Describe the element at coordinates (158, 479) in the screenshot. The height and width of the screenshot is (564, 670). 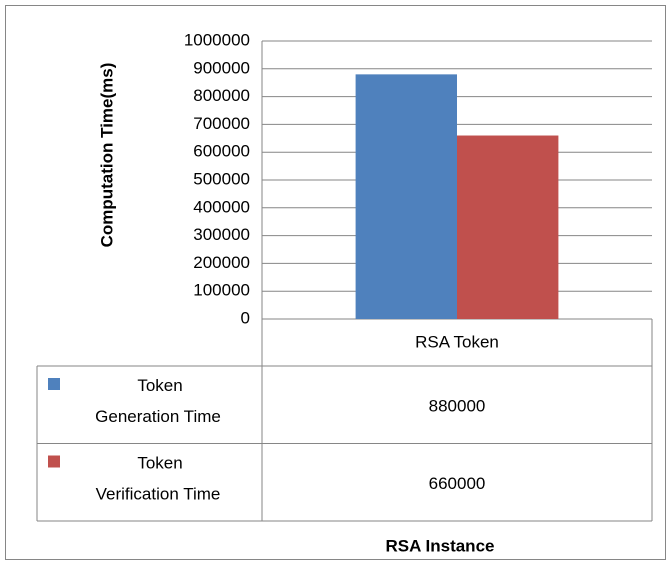
I see `legend-label: Token Verification Time` at that location.